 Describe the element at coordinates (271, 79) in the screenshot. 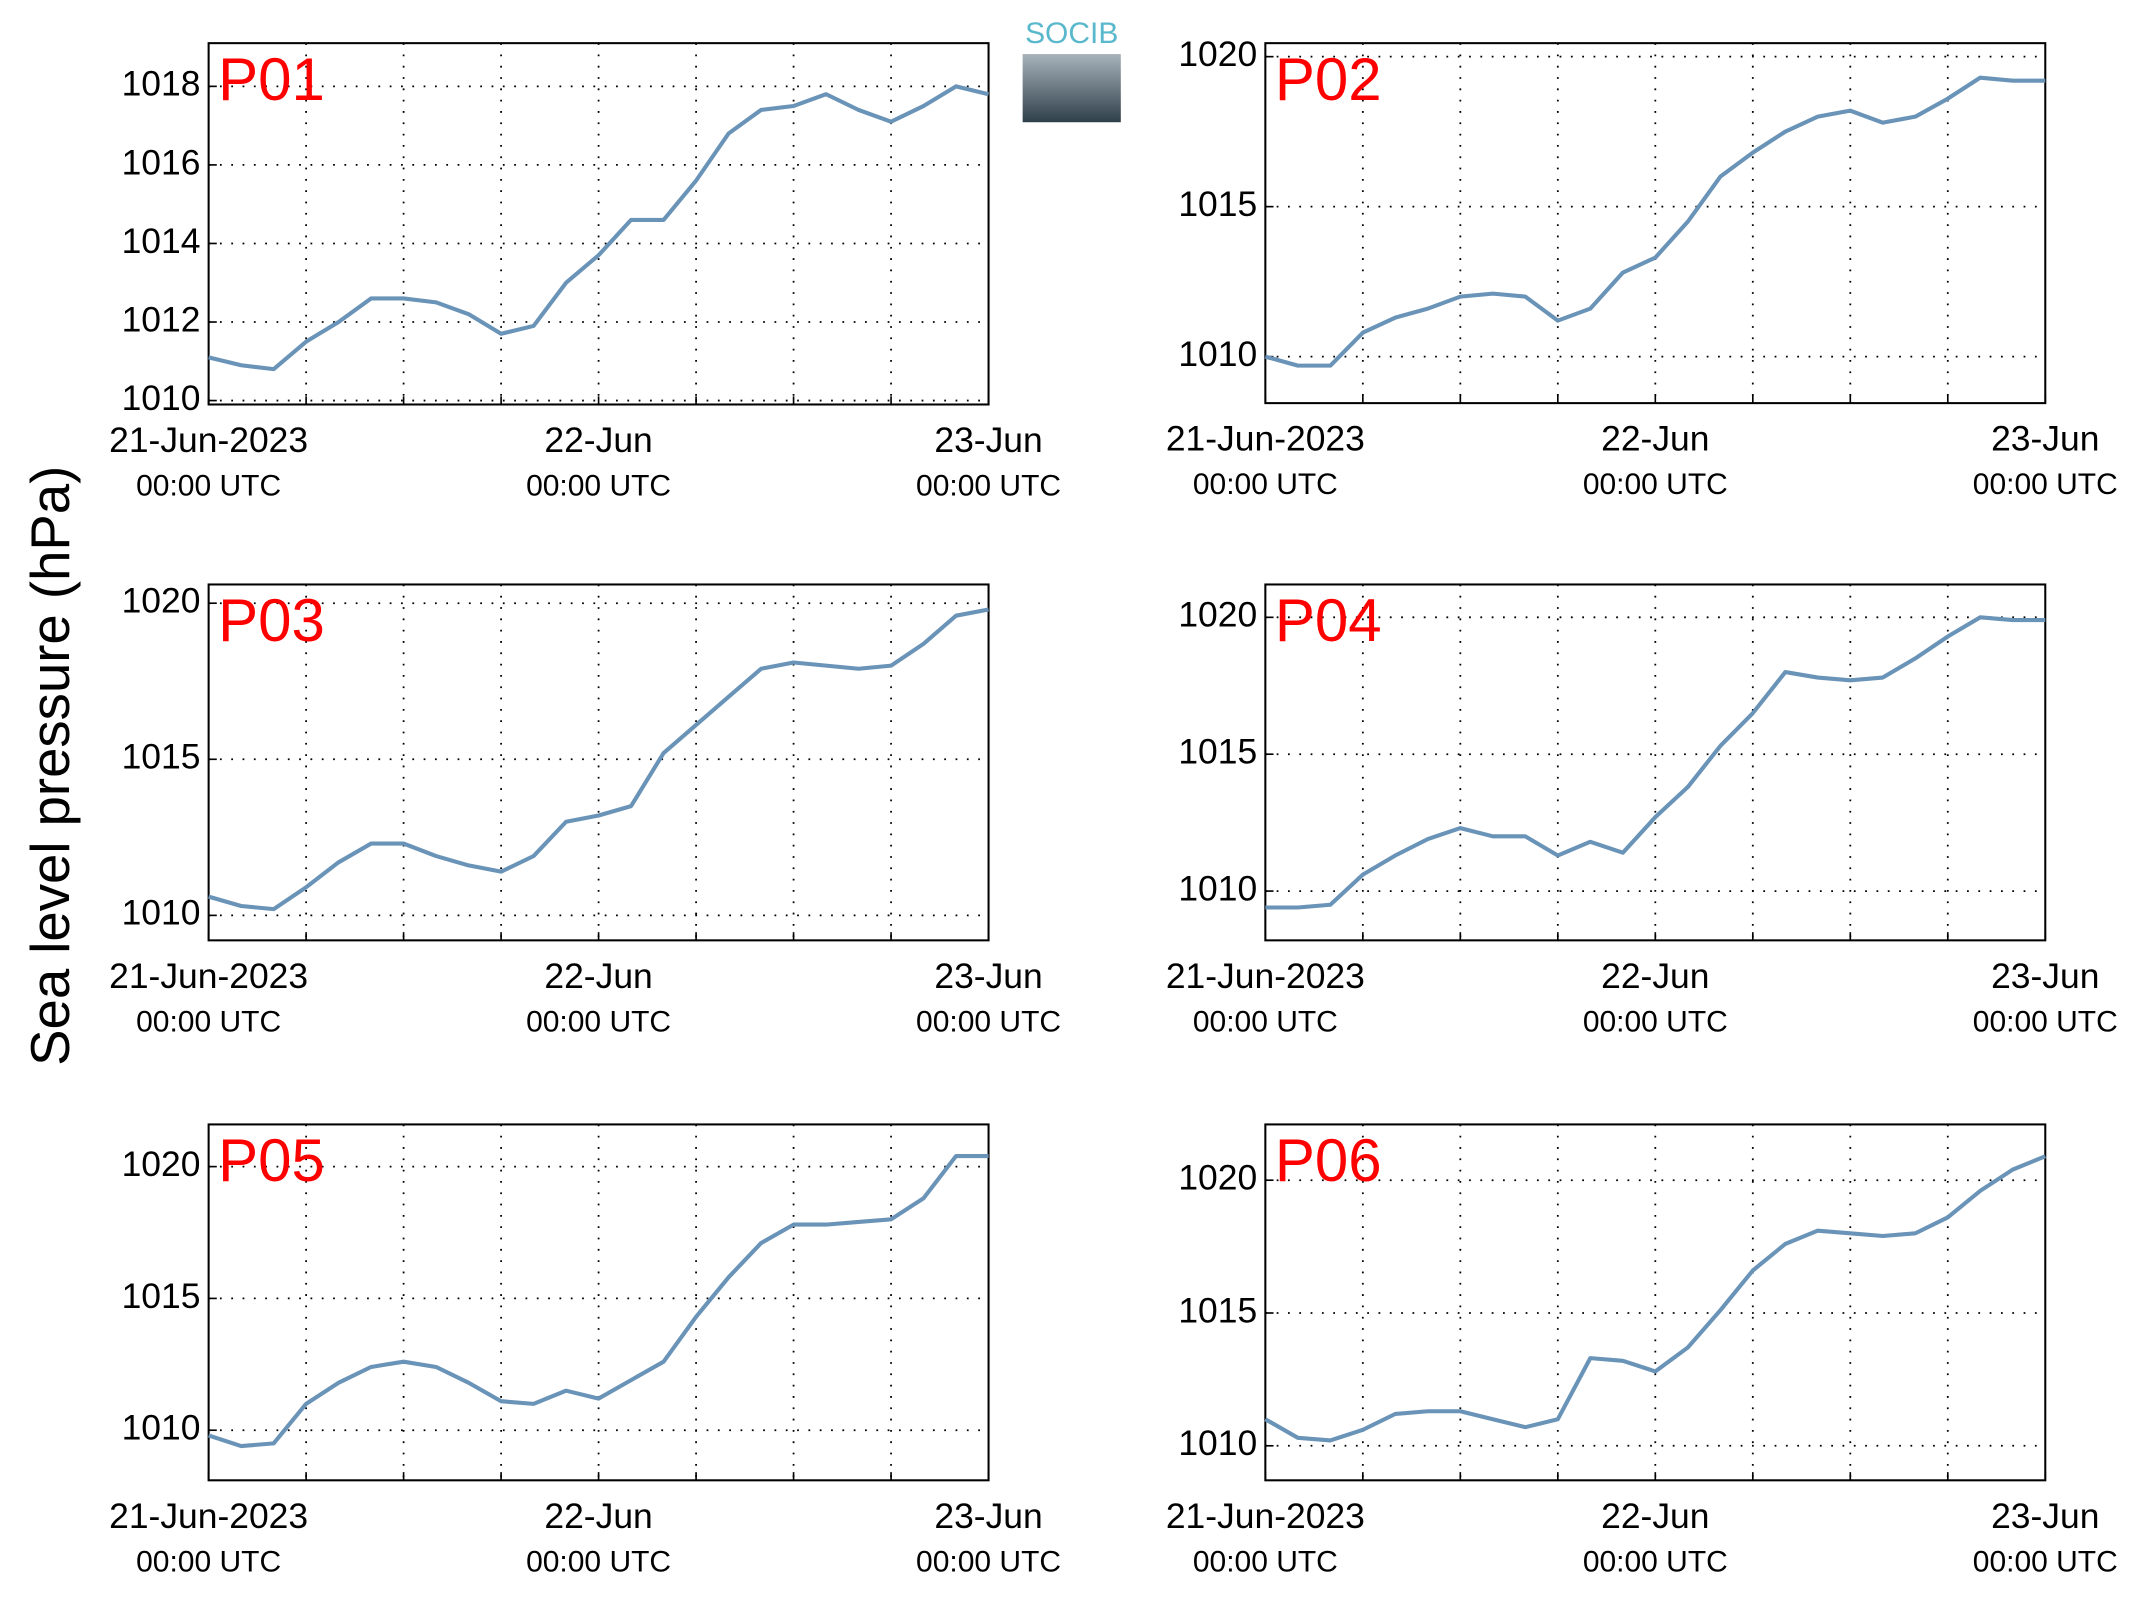

I see `panel-title: P01` at that location.